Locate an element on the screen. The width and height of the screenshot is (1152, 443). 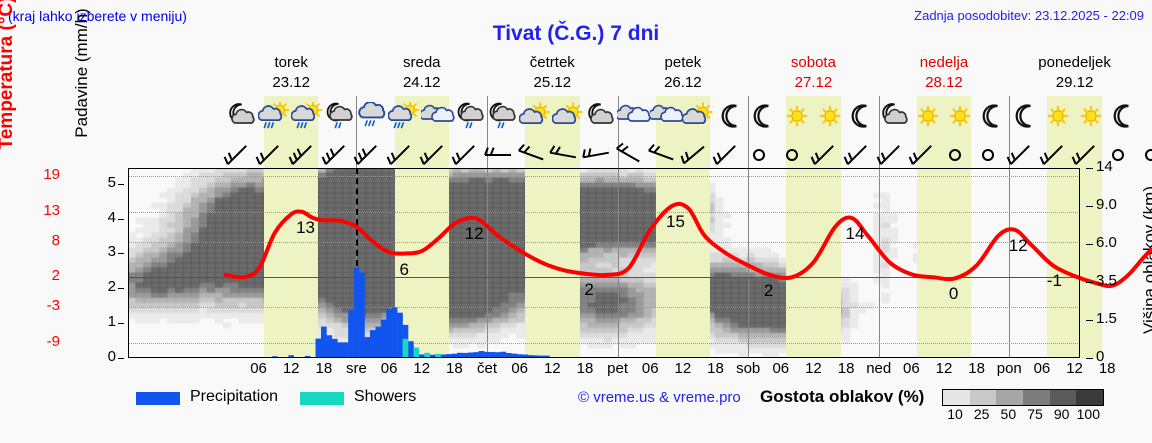
cloudheight-tick: 1.5 is located at coordinates (1106, 318).